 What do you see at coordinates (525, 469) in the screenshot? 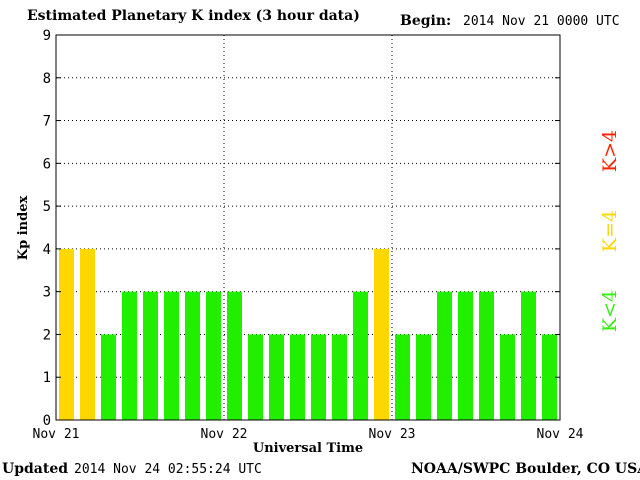
I see `source-credit: NOAA/SWPC Boulder, CO USA` at bounding box center [525, 469].